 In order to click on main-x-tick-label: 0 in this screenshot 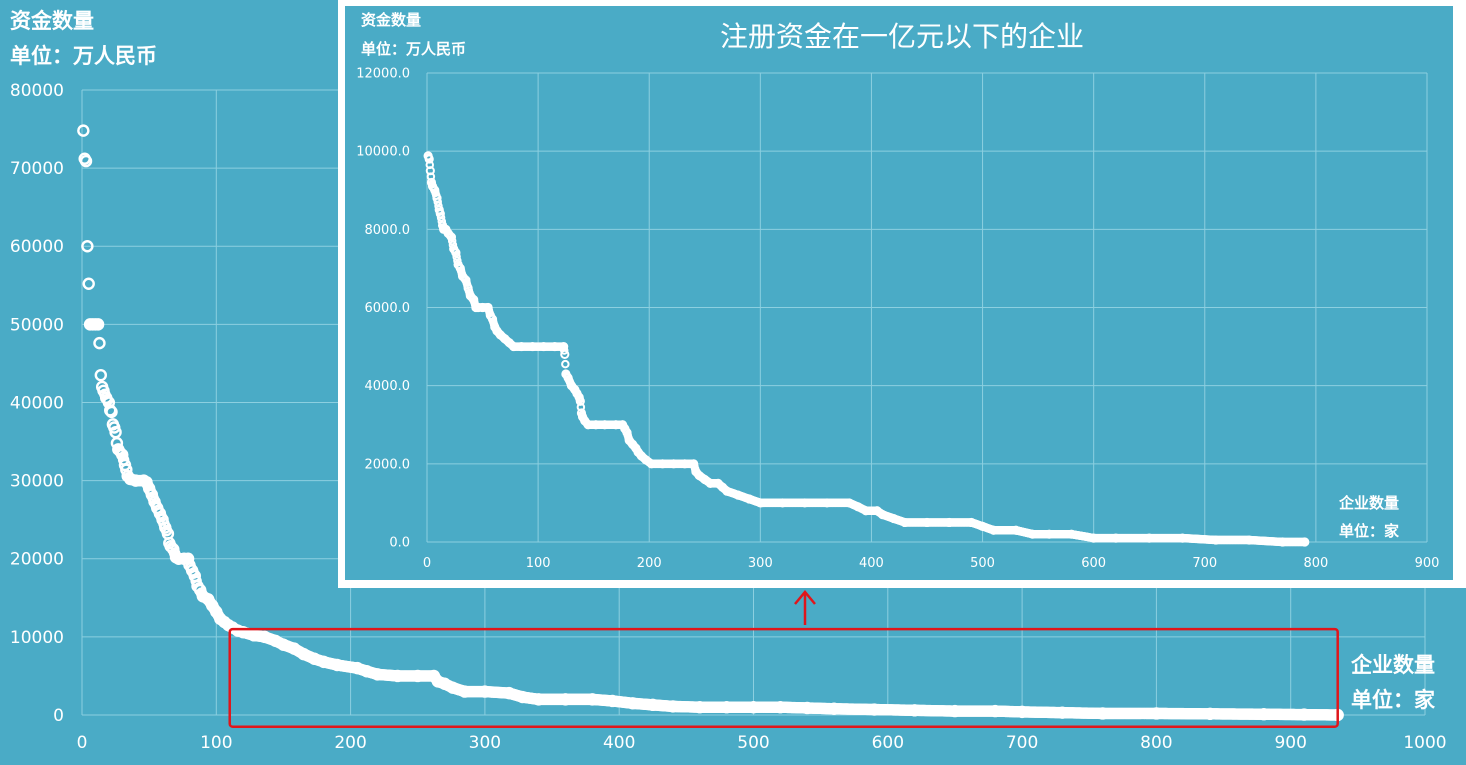, I will do `click(82, 743)`.